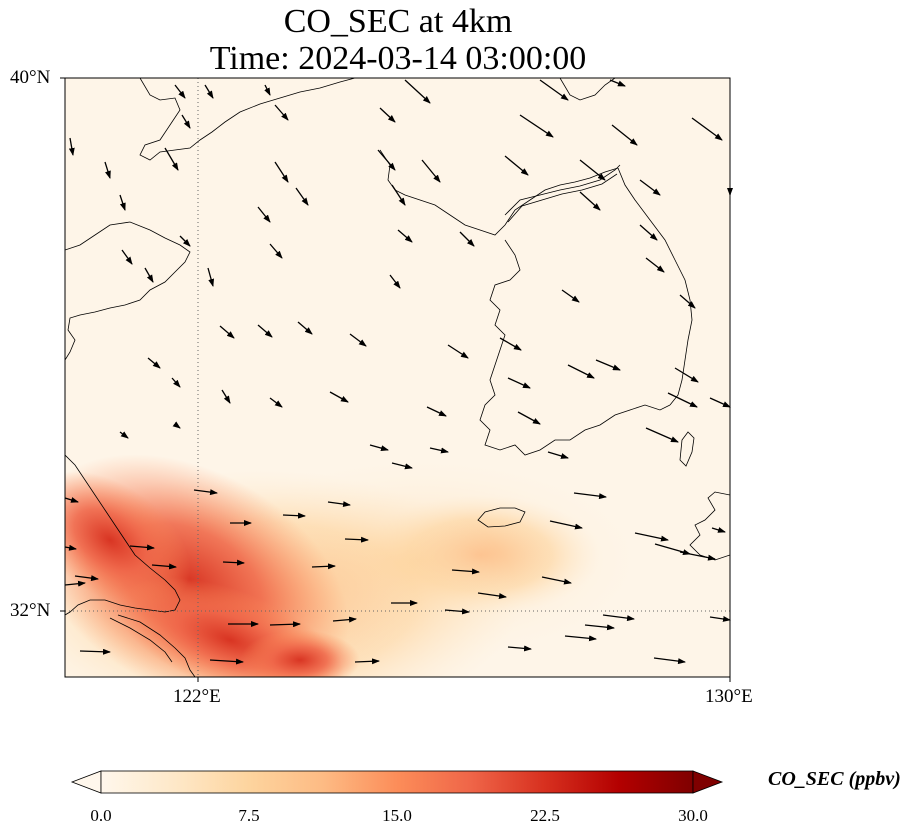  I want to click on colorbar, so click(397, 782).